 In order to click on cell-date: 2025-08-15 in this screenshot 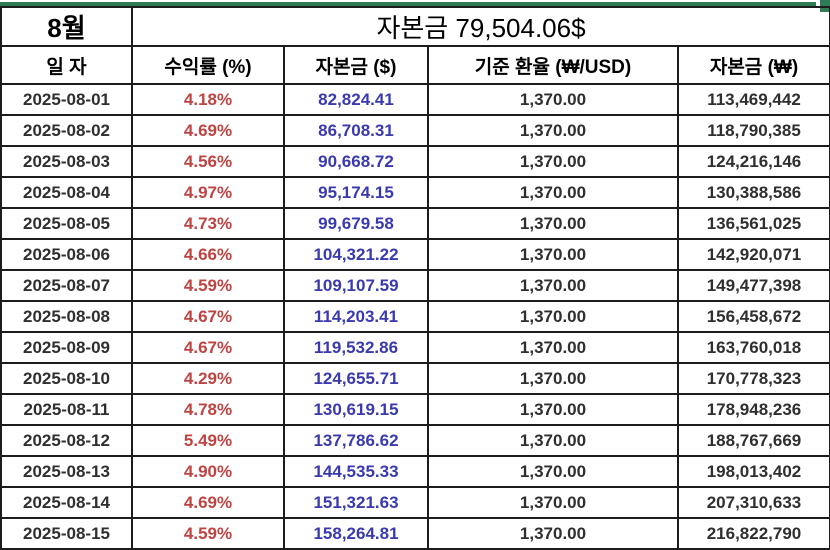, I will do `click(66, 533)`.